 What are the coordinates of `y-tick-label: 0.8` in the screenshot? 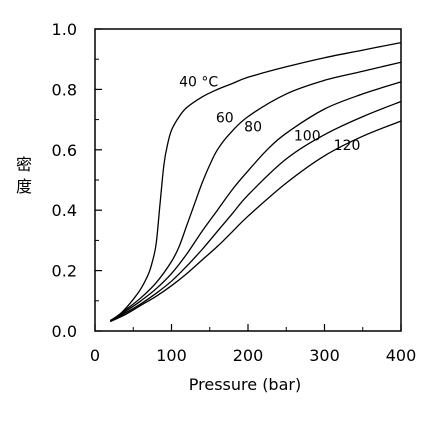 It's located at (64, 89).